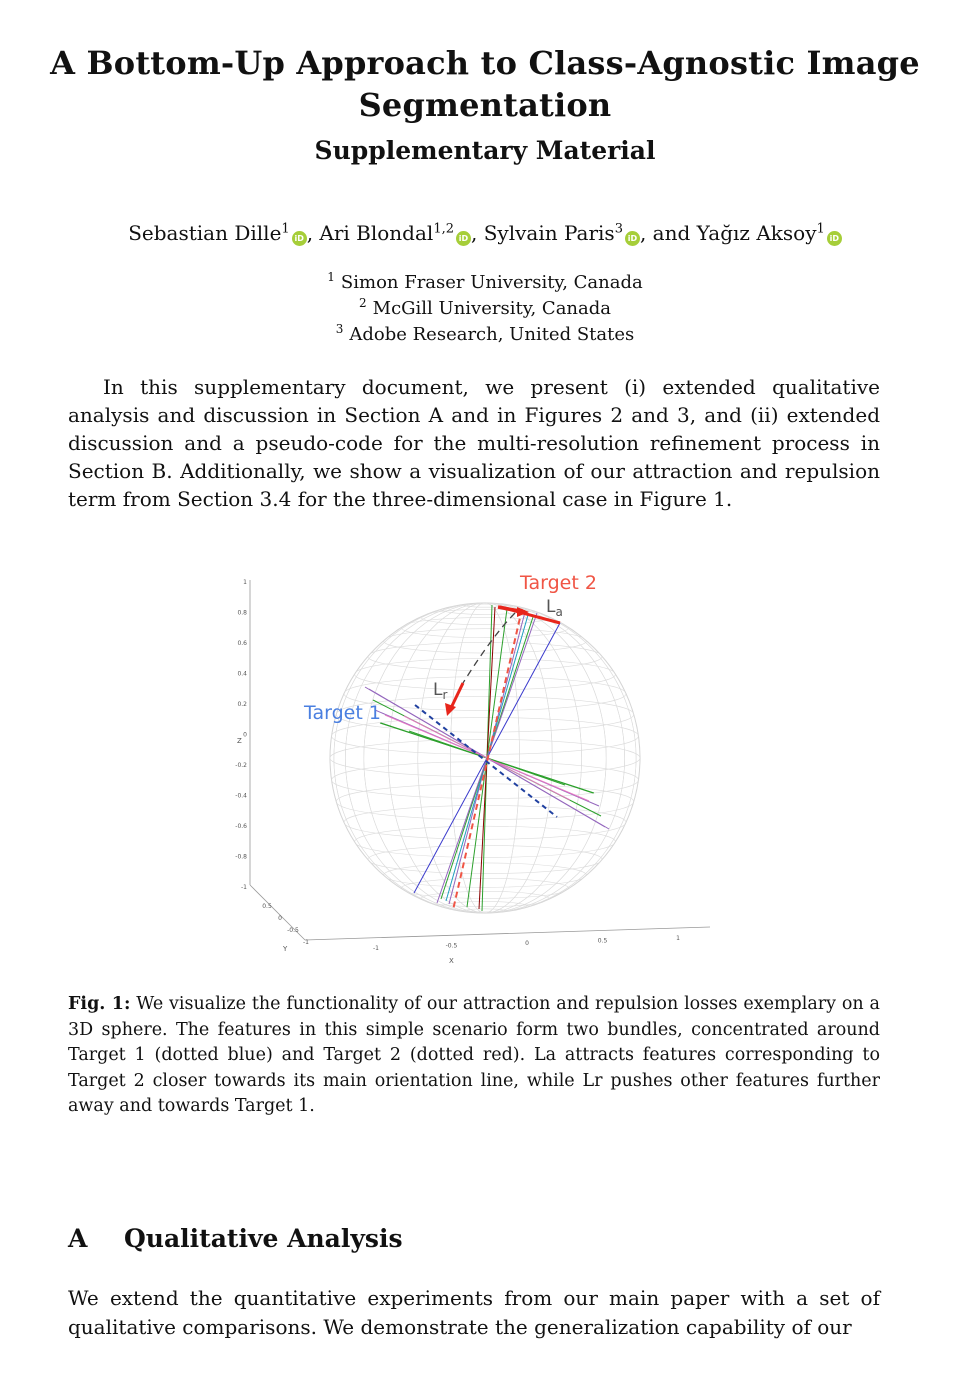 Image resolution: width=970 pixels, height=1398 pixels. Describe the element at coordinates (457, 695) in the screenshot. I see `lr-arrow` at that location.